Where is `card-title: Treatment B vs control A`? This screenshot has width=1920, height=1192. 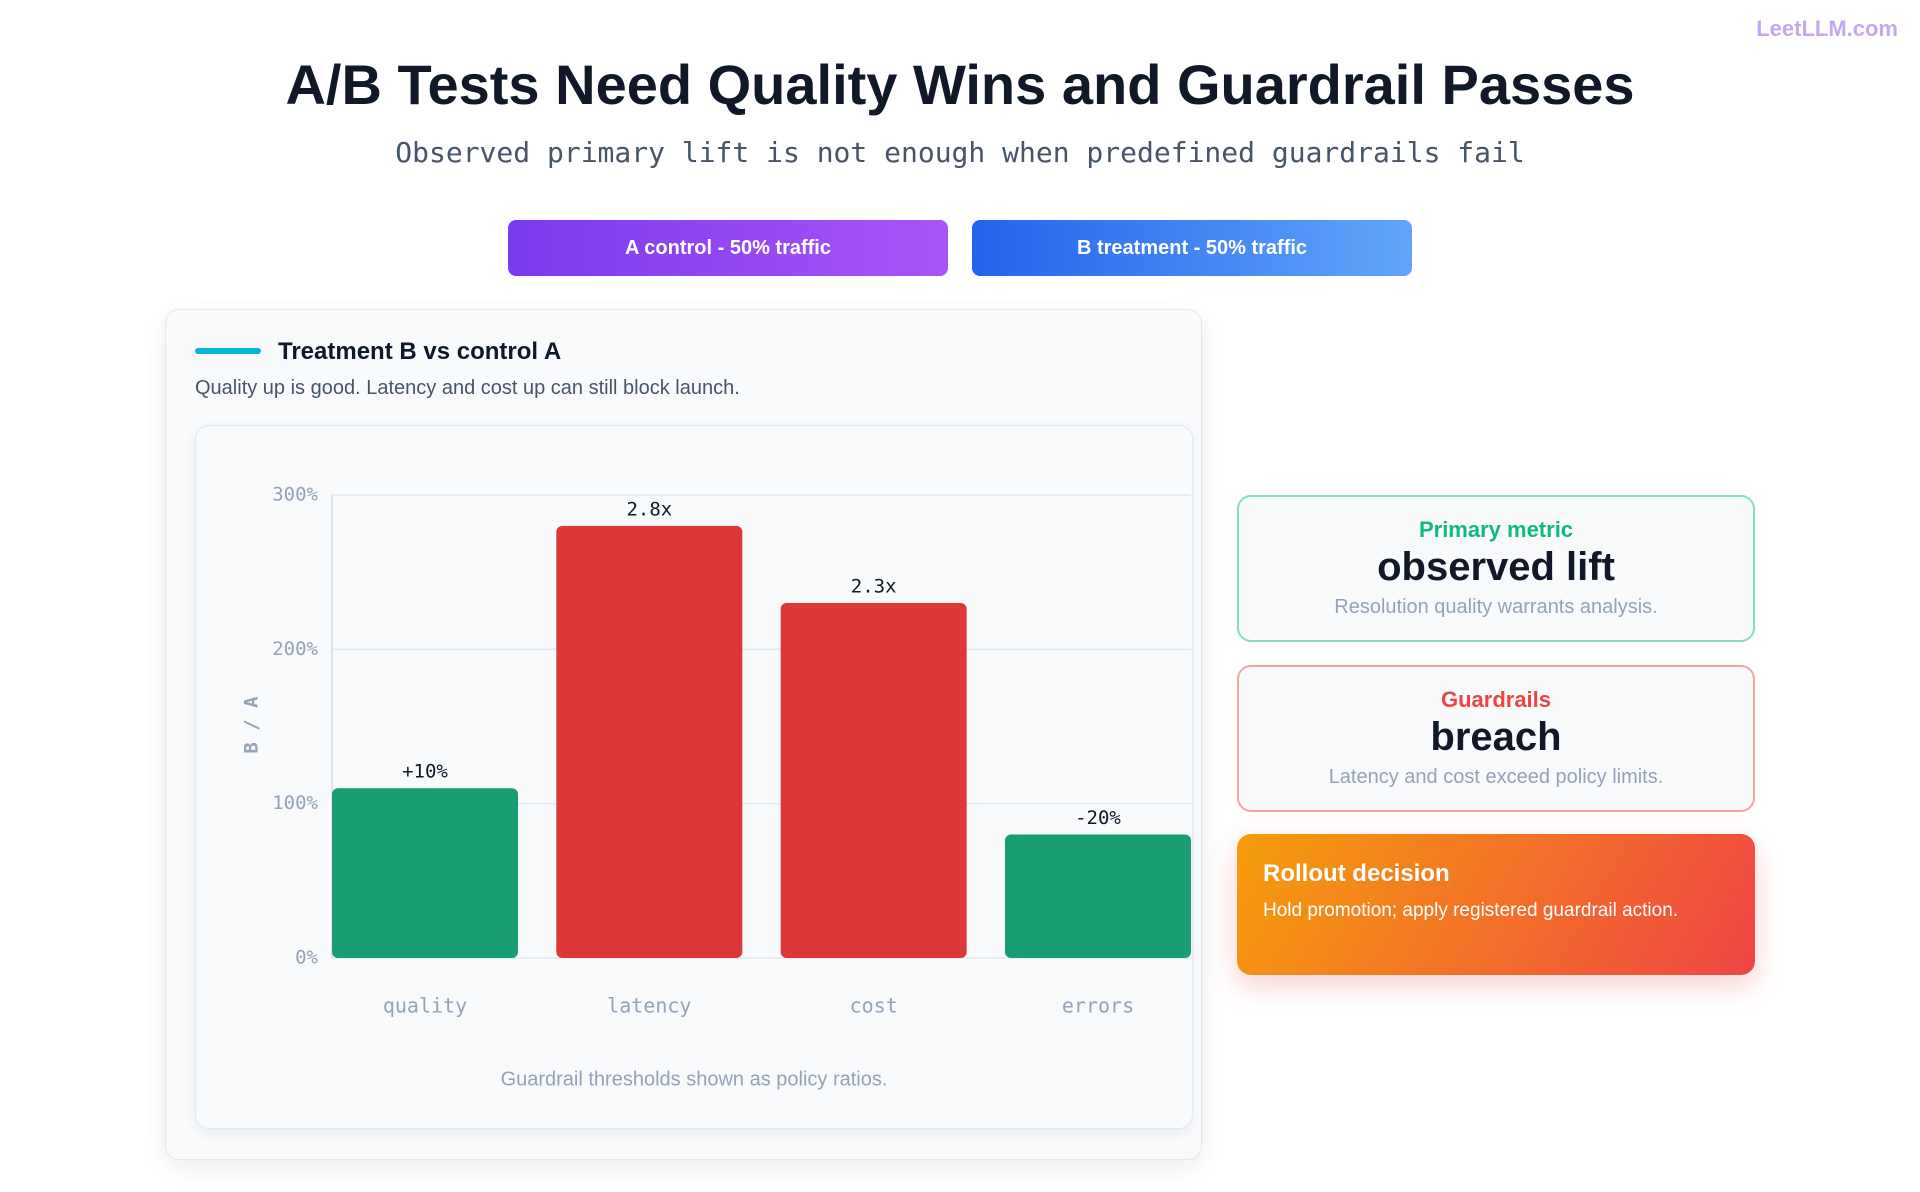
card-title: Treatment B vs control A is located at coordinates (420, 351).